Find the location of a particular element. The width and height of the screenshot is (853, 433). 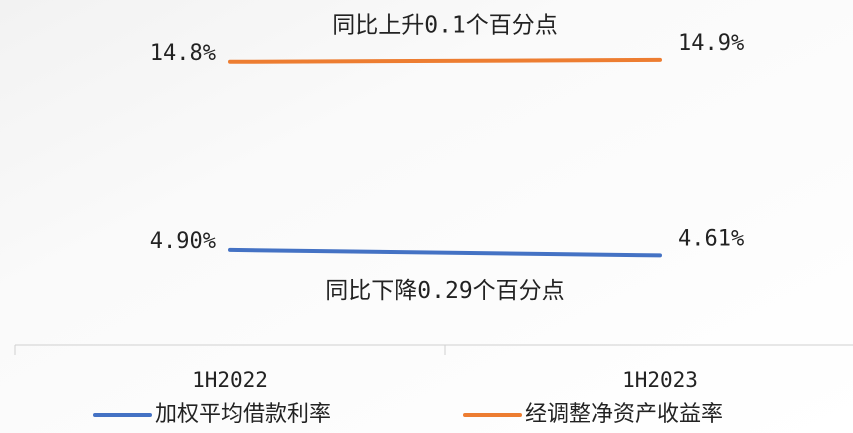

legend-label: 加权平均借款利率 is located at coordinates (243, 414).